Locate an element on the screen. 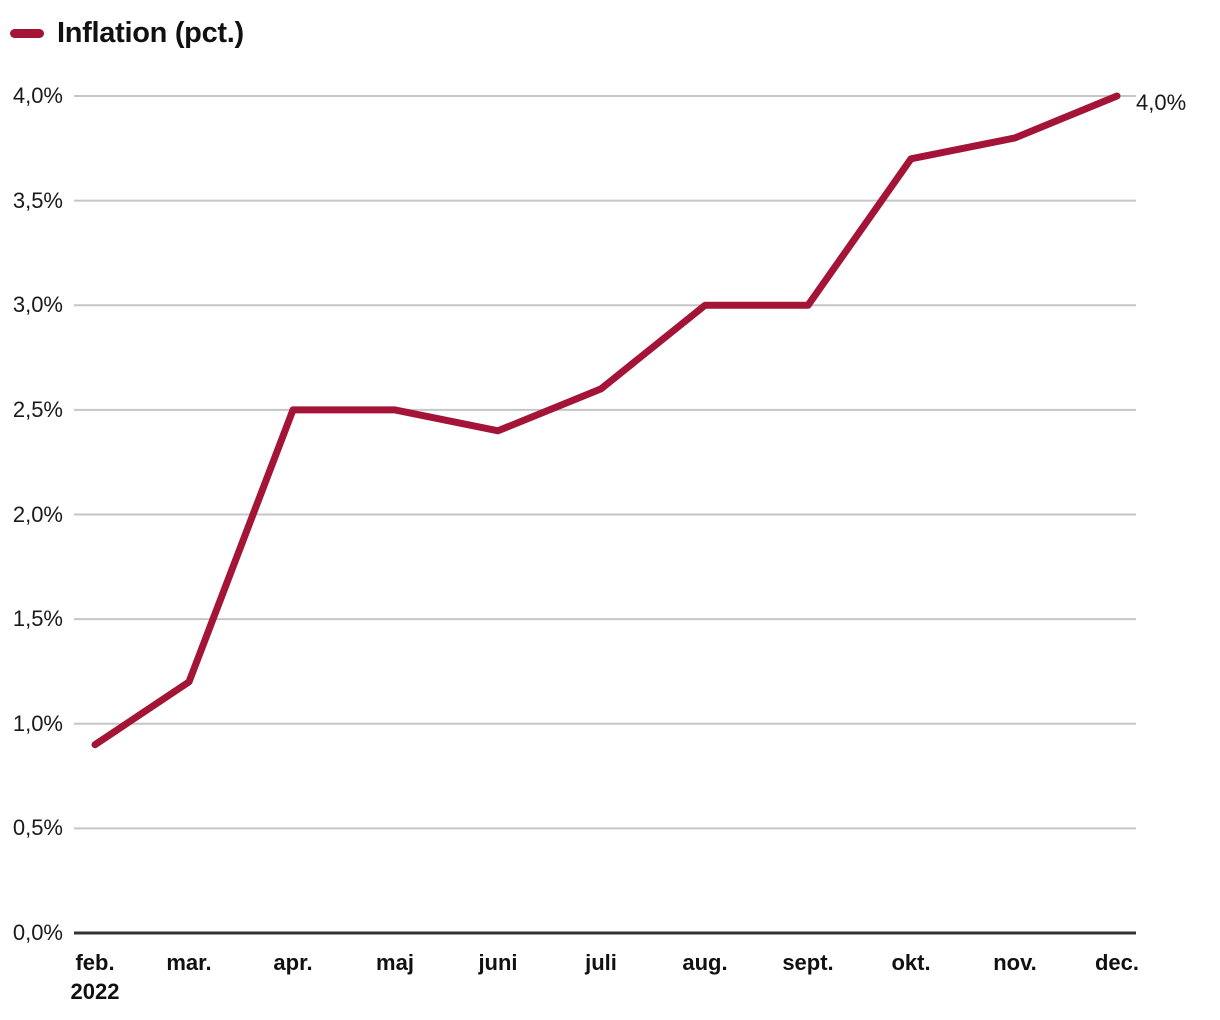 The height and width of the screenshot is (1020, 1220). y-axis-tick-label: 1,0% is located at coordinates (37, 723).